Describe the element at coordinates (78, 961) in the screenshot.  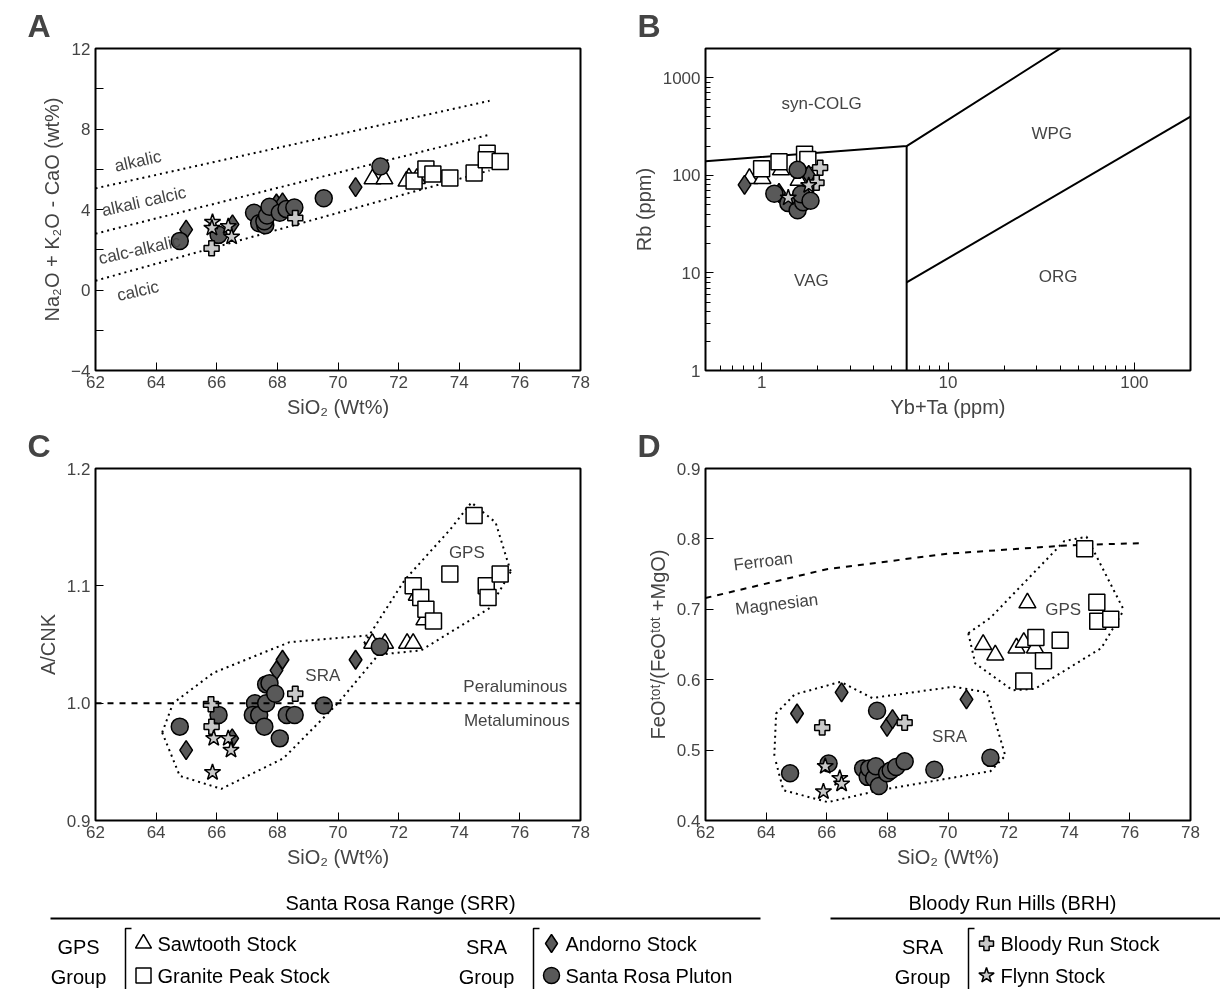
I see `text: GPS Group` at that location.